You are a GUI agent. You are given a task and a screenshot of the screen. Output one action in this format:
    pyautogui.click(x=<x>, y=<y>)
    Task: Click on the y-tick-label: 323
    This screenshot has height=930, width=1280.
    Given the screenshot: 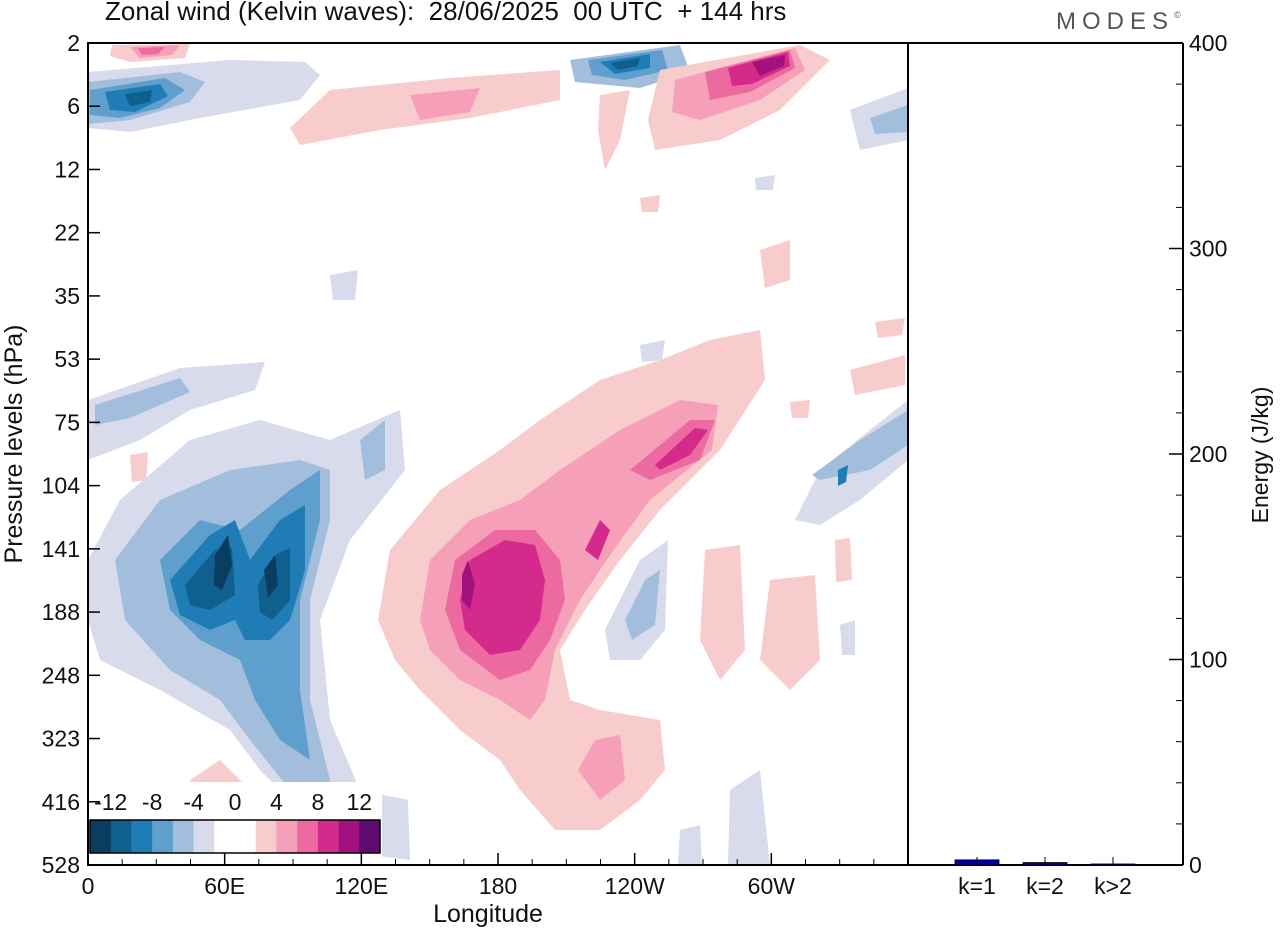 What is the action you would take?
    pyautogui.click(x=61, y=739)
    